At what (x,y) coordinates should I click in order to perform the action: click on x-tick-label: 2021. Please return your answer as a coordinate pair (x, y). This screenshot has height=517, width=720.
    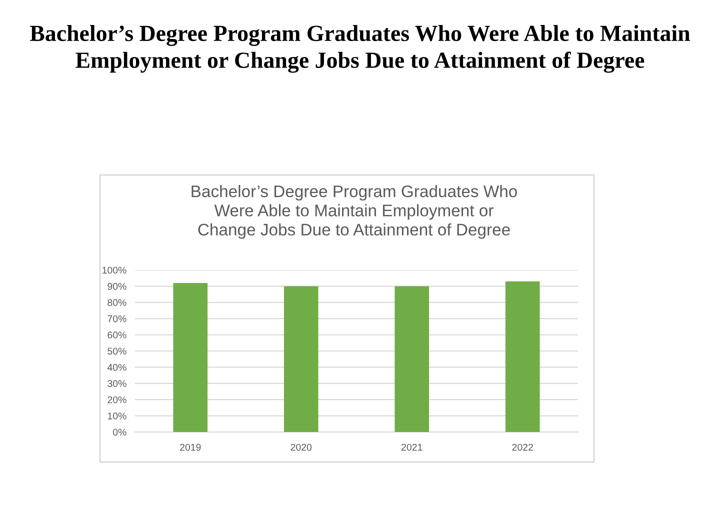
    Looking at the image, I should click on (412, 447).